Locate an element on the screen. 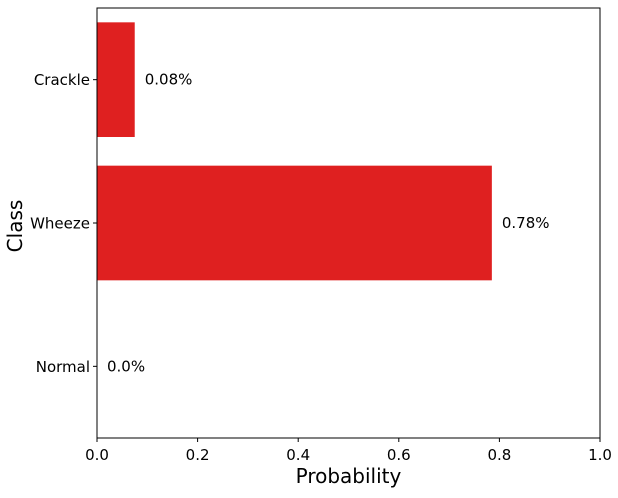 The width and height of the screenshot is (618, 498). x-axis: 0.0 0.2 0.4 0.6 0.8 1.0 is located at coordinates (348, 451).